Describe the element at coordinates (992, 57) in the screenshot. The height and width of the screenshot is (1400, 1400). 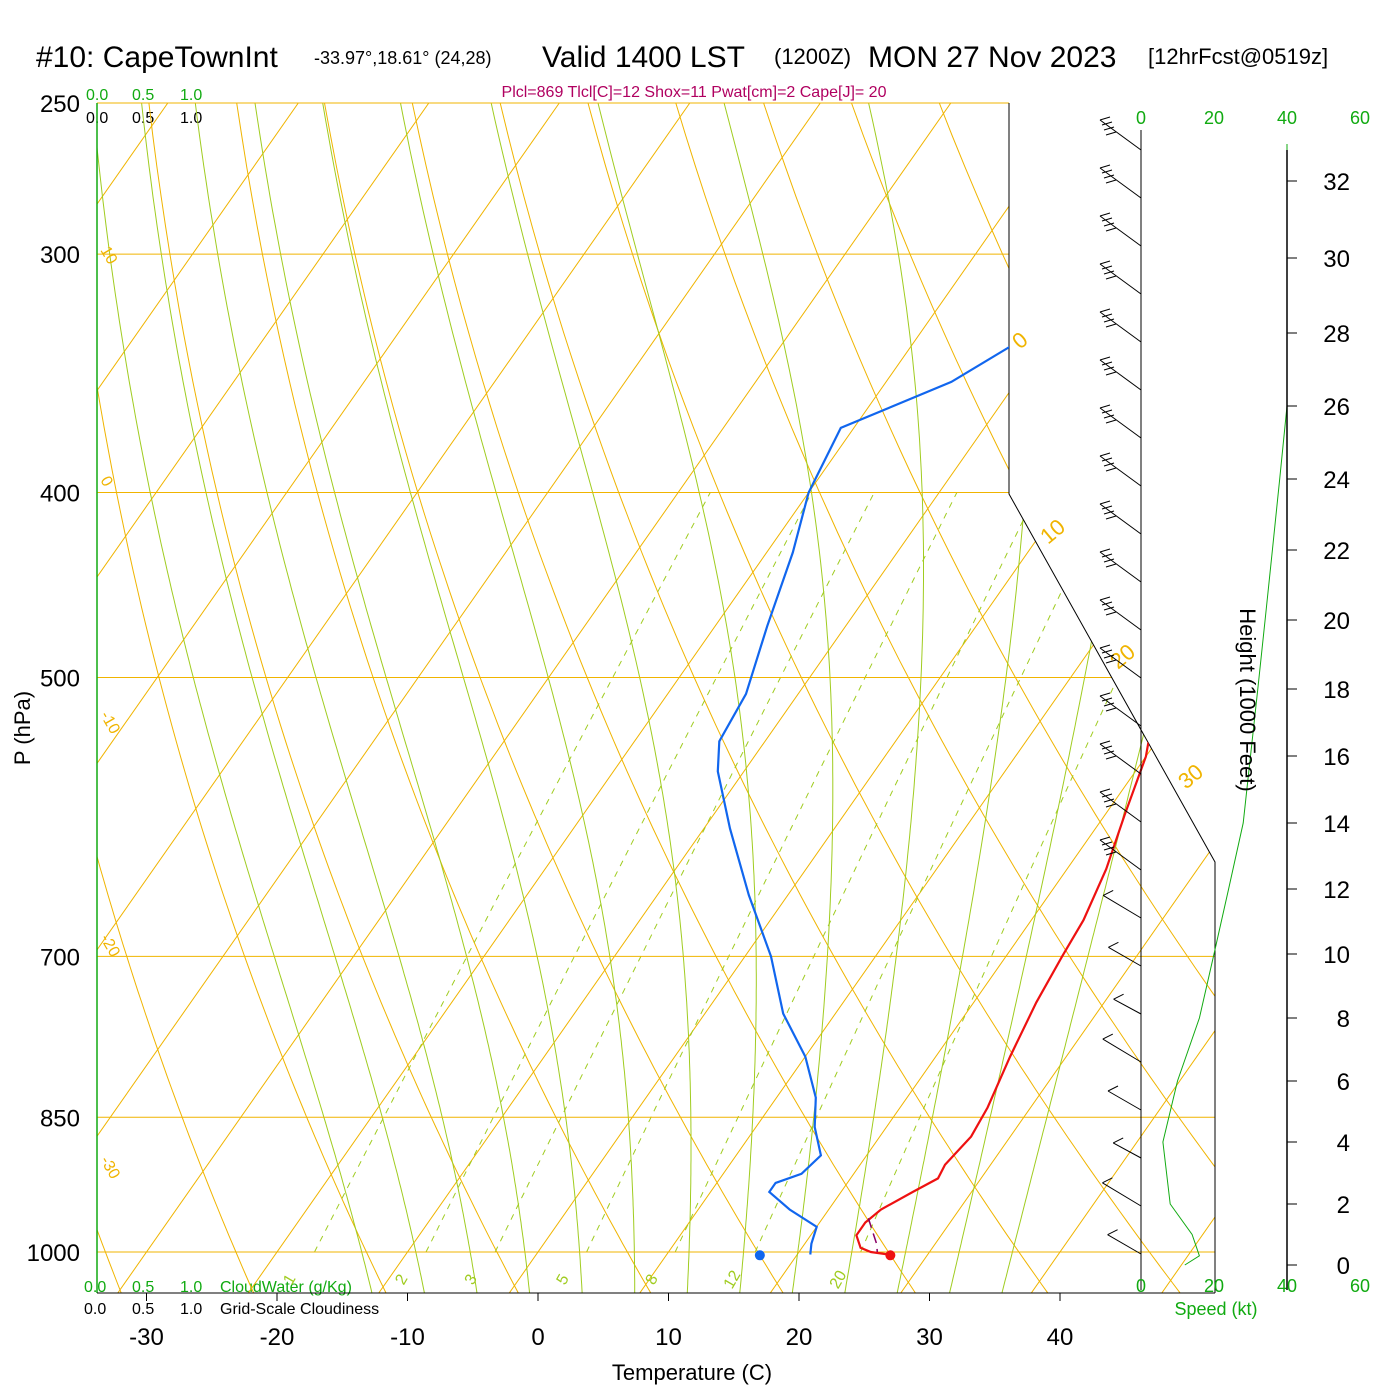
I see `valid-date: MON 27 Nov 2023` at that location.